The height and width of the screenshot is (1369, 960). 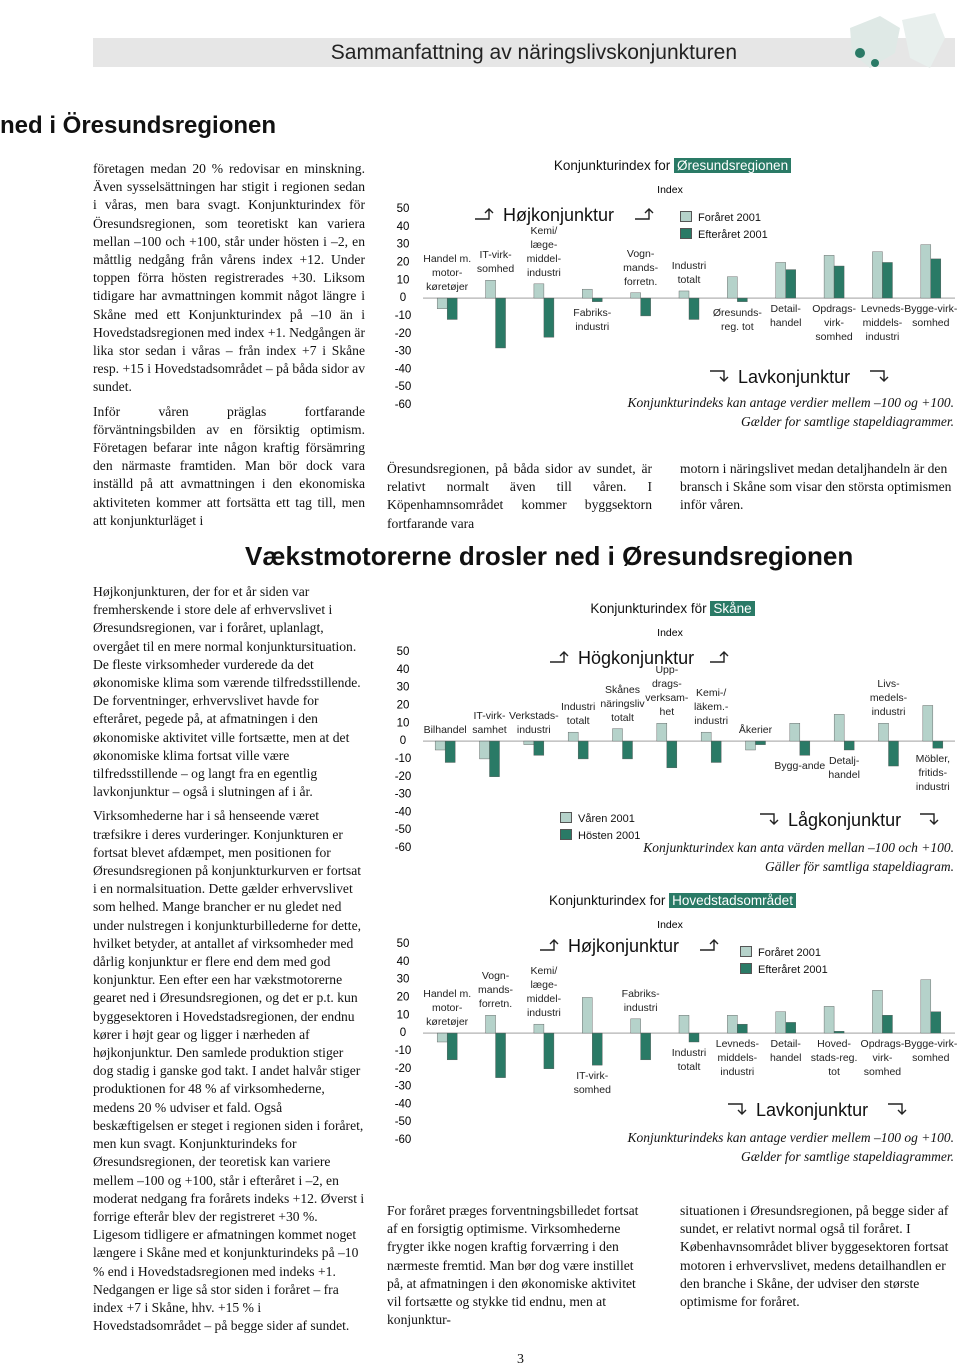 I want to click on category-label: Verkstads-industri, so click(x=534, y=723).